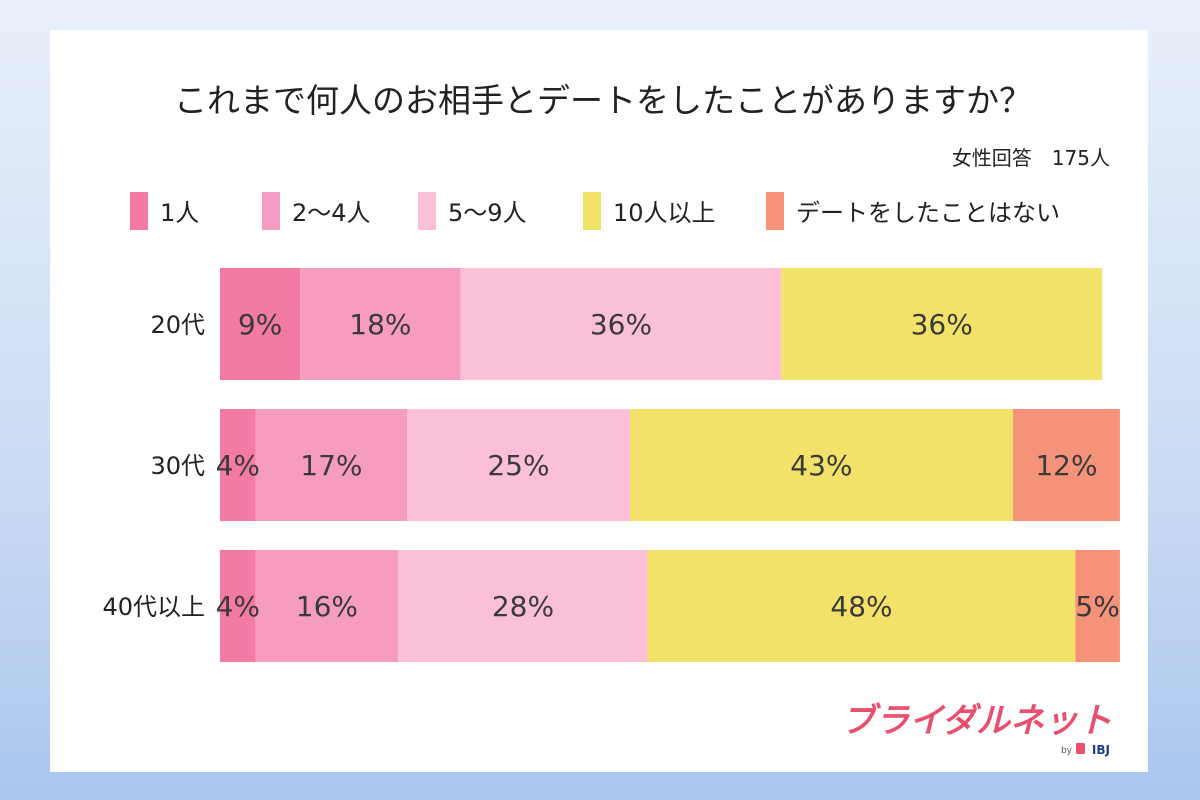 The image size is (1200, 800). I want to click on brand-name: ブライダルネット, so click(976, 721).